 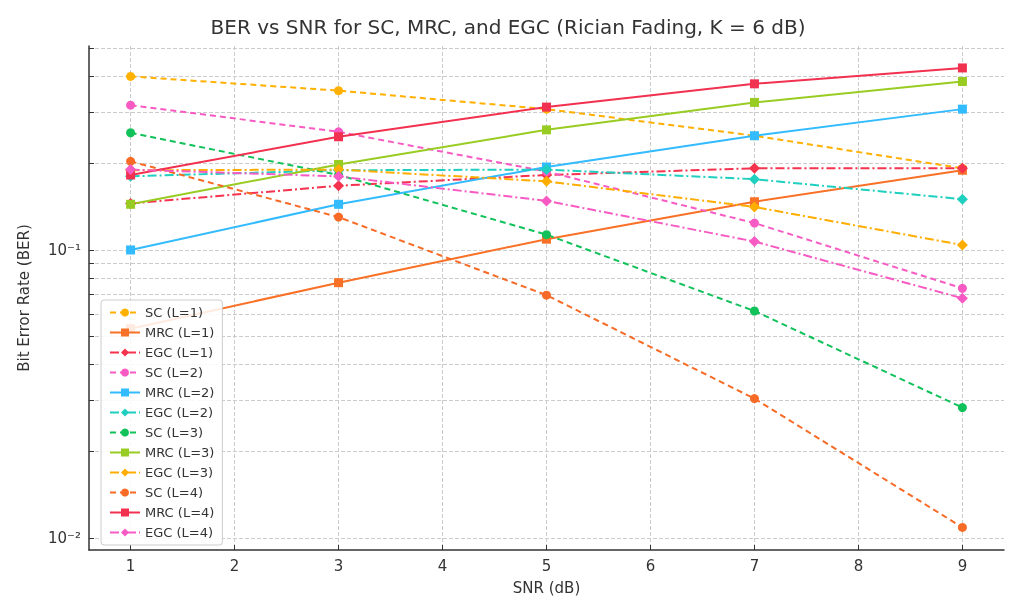 I want to click on legend-label: SC (L=2), so click(x=174, y=372).